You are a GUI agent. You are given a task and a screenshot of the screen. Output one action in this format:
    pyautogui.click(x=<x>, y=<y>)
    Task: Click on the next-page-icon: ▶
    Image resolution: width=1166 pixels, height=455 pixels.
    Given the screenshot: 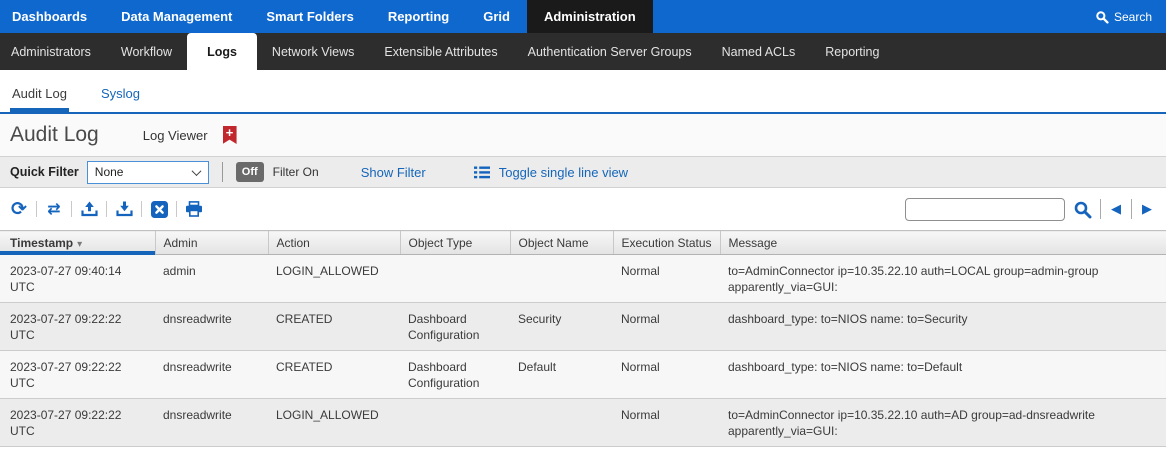 What is the action you would take?
    pyautogui.click(x=1147, y=209)
    